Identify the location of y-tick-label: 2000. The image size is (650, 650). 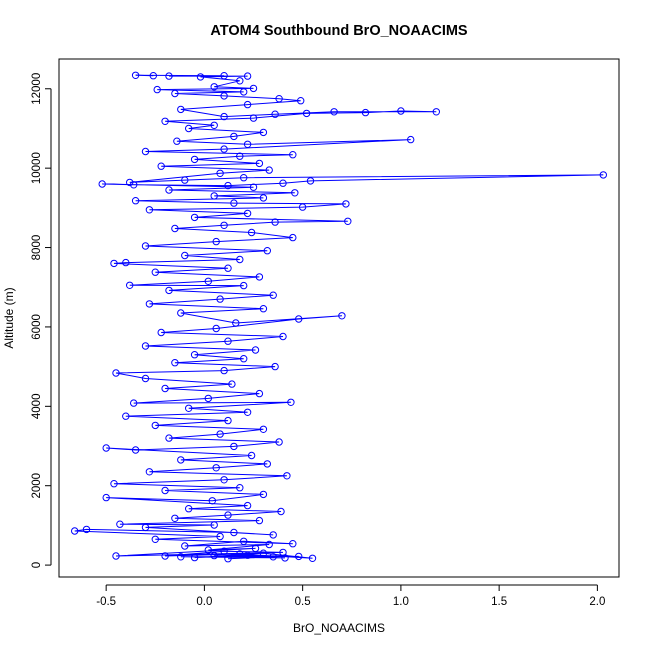
(37, 486).